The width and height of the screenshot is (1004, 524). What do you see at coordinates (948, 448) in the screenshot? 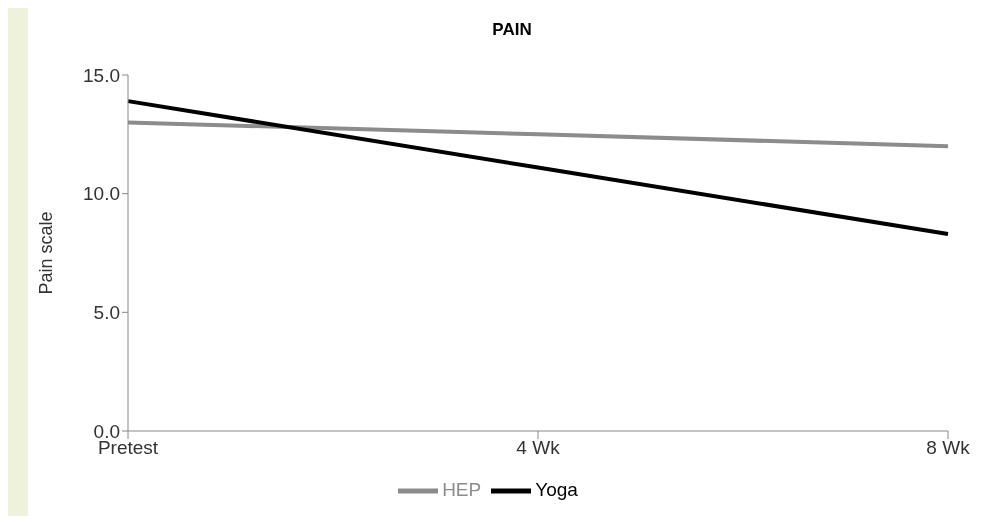
I see `x-tick-label: 8 Wk` at bounding box center [948, 448].